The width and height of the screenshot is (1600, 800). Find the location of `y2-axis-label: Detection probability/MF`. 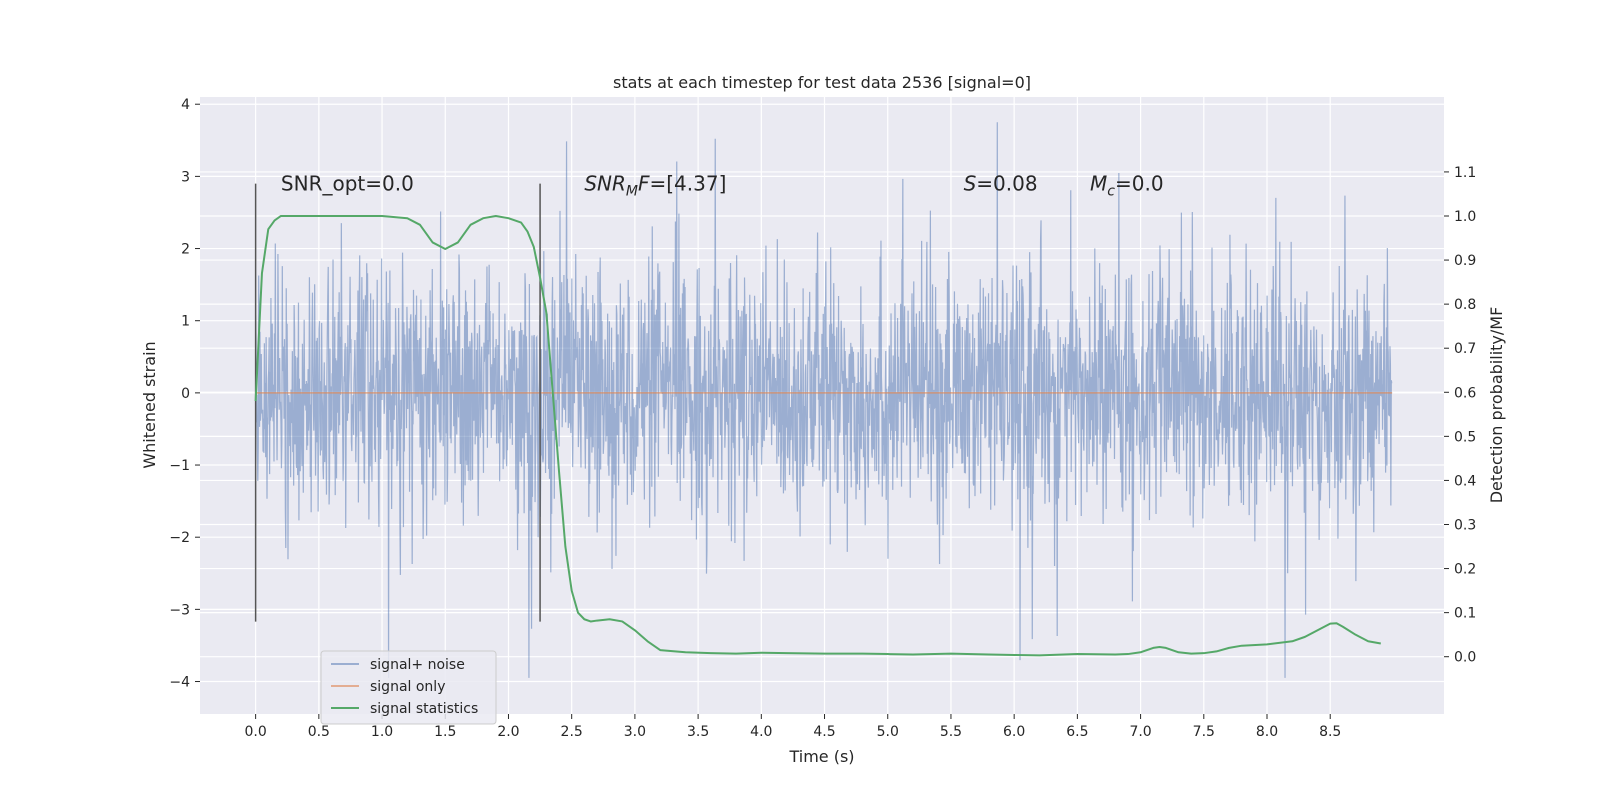

y2-axis-label: Detection probability/MF is located at coordinates (1496, 405).